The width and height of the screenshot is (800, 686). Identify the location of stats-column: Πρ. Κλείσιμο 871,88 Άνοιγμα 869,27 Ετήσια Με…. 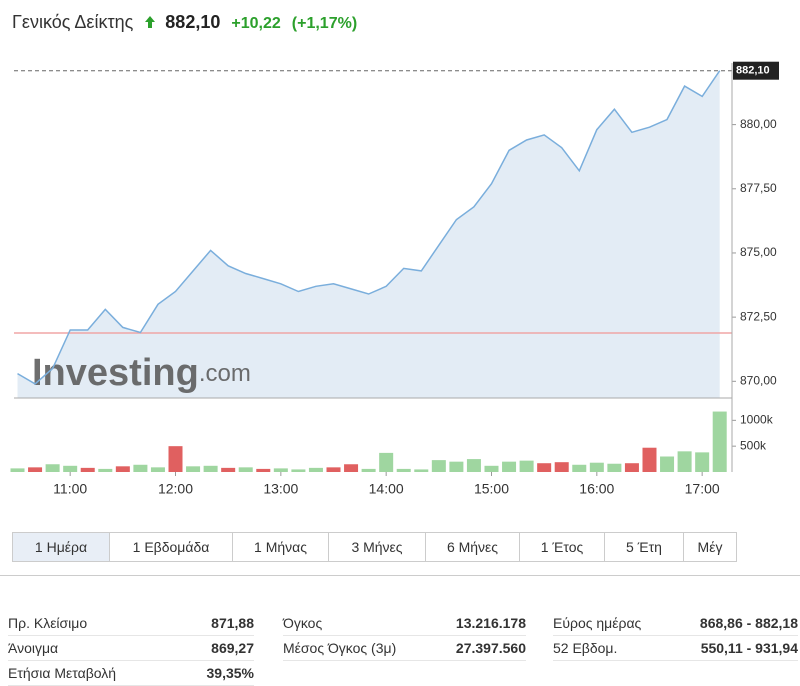
(131, 648).